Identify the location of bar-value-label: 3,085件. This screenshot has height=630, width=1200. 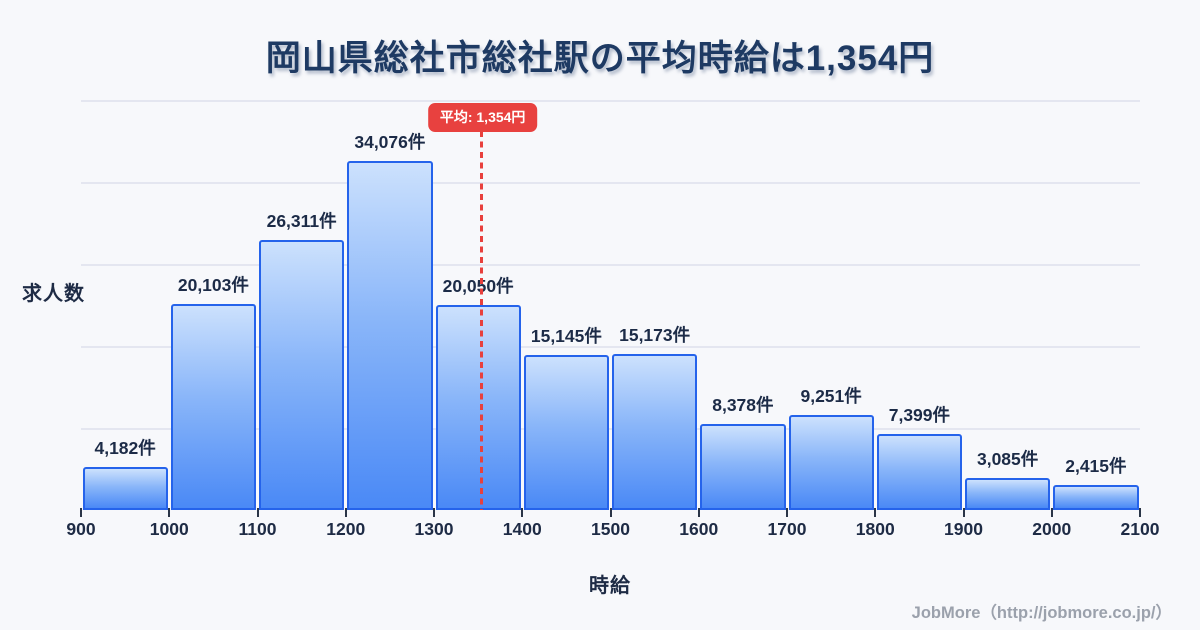
(1007, 459).